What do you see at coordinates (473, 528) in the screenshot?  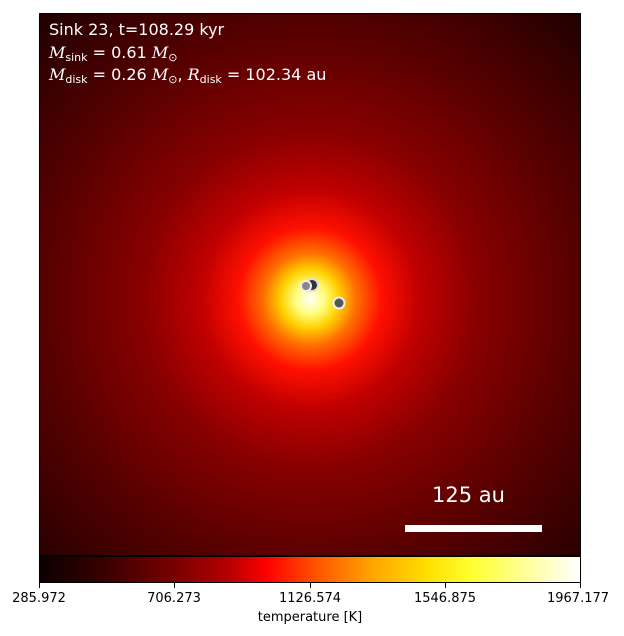 I see `scale-bar` at bounding box center [473, 528].